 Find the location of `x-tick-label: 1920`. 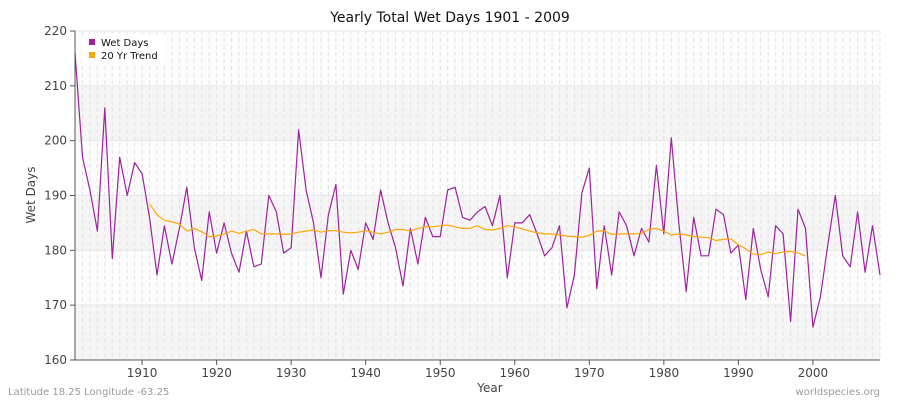

x-tick-label: 1920 is located at coordinates (216, 373).